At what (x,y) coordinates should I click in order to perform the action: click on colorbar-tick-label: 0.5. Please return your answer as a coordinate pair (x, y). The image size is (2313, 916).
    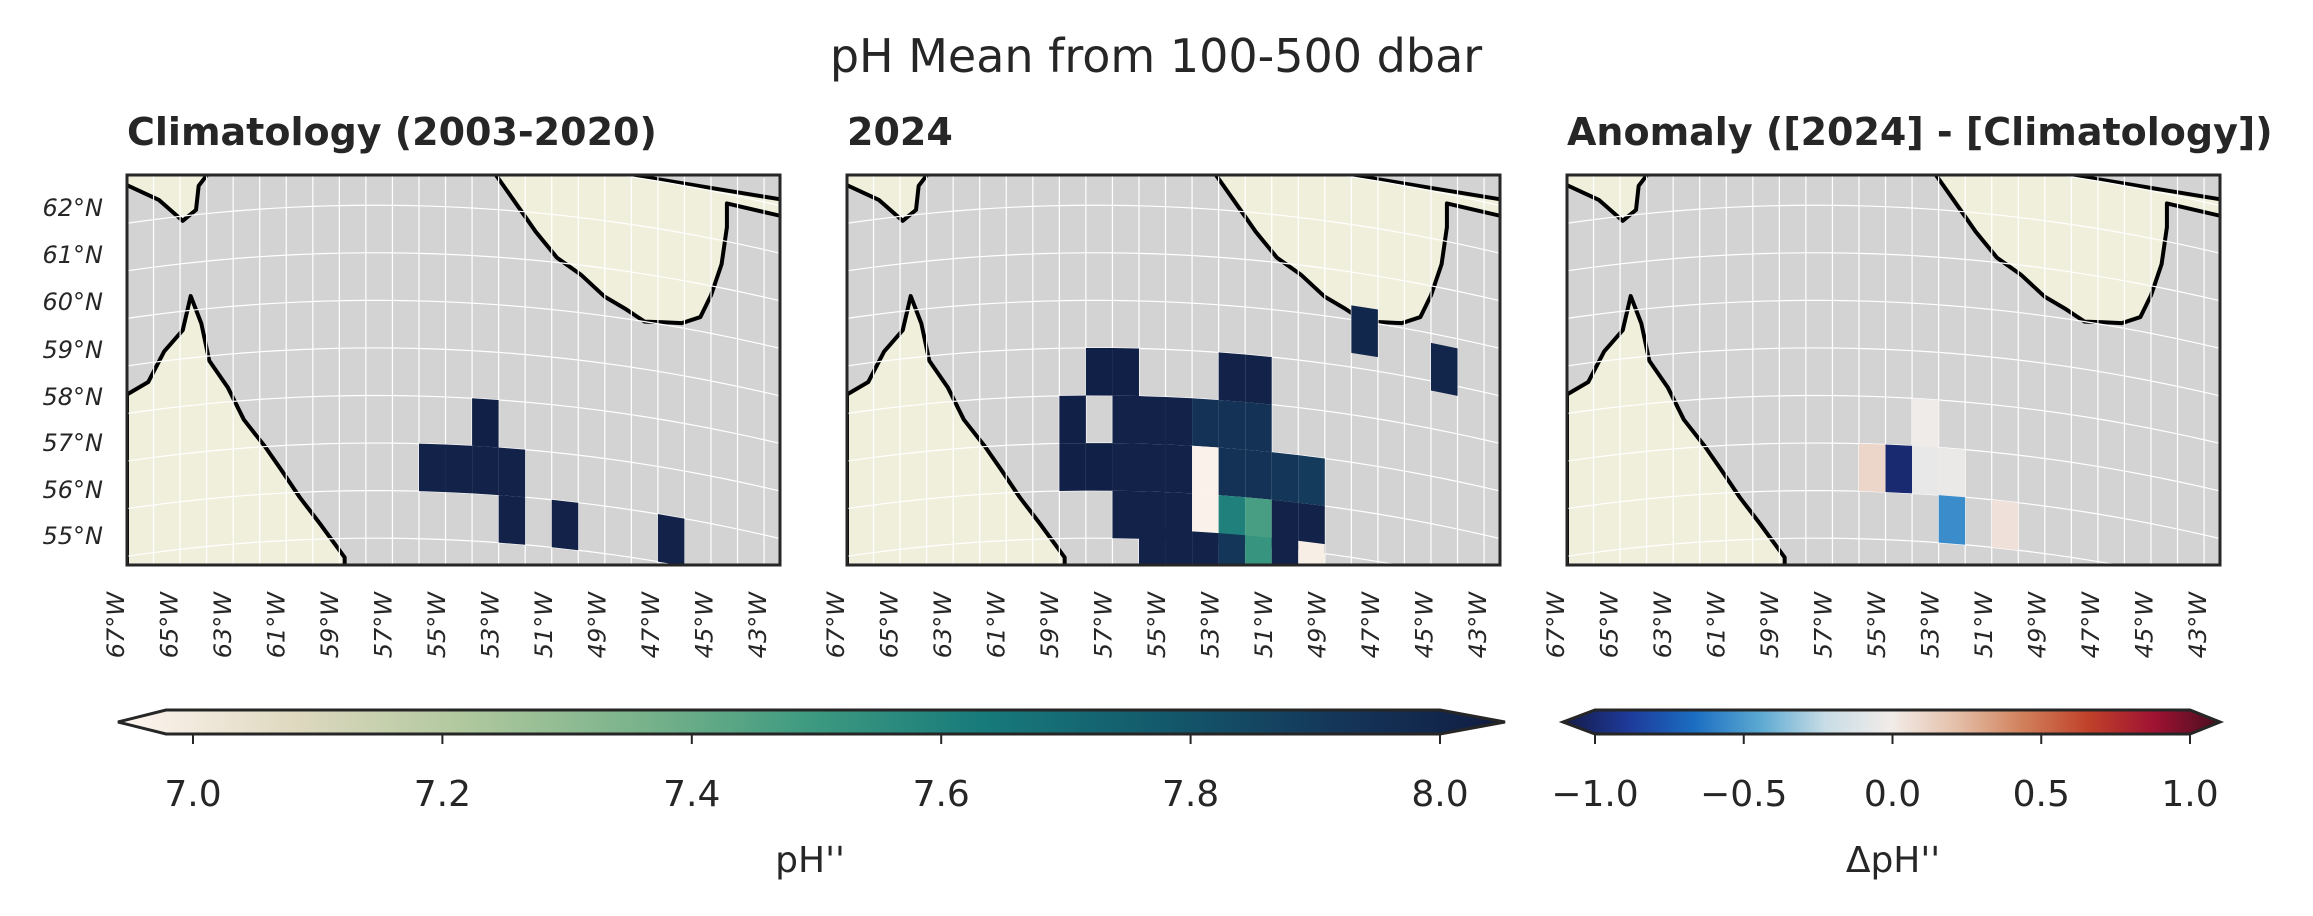
    Looking at the image, I should click on (2041, 794).